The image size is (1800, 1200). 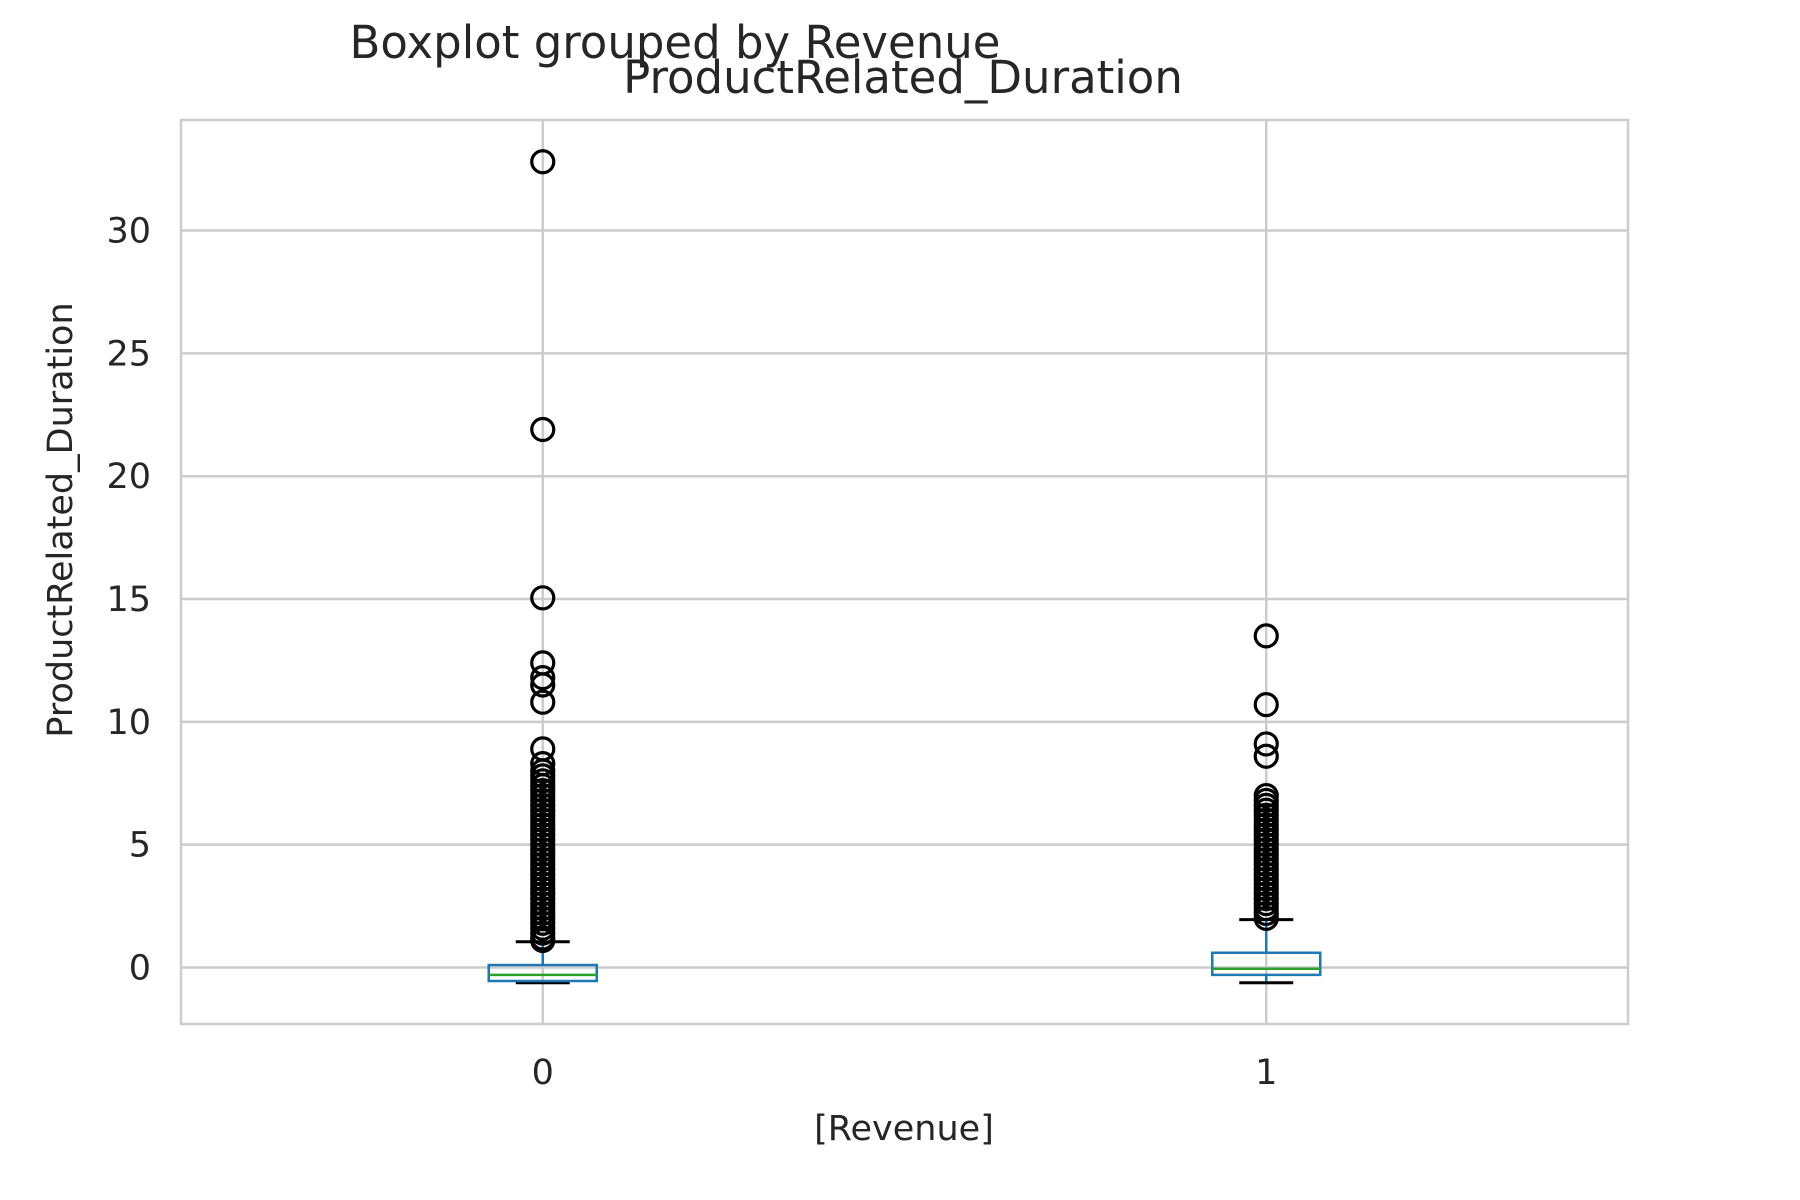 What do you see at coordinates (128, 232) in the screenshot?
I see `y-tick-label: 30` at bounding box center [128, 232].